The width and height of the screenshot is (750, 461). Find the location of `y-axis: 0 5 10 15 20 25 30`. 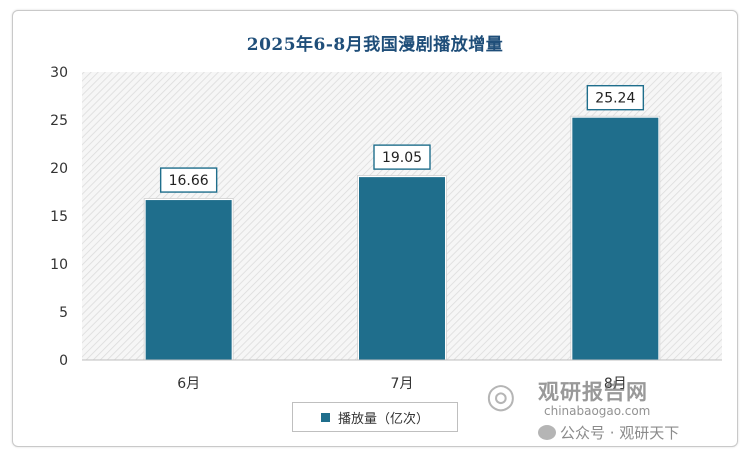

y-axis: 0 5 10 15 20 25 30 is located at coordinates (59, 217).